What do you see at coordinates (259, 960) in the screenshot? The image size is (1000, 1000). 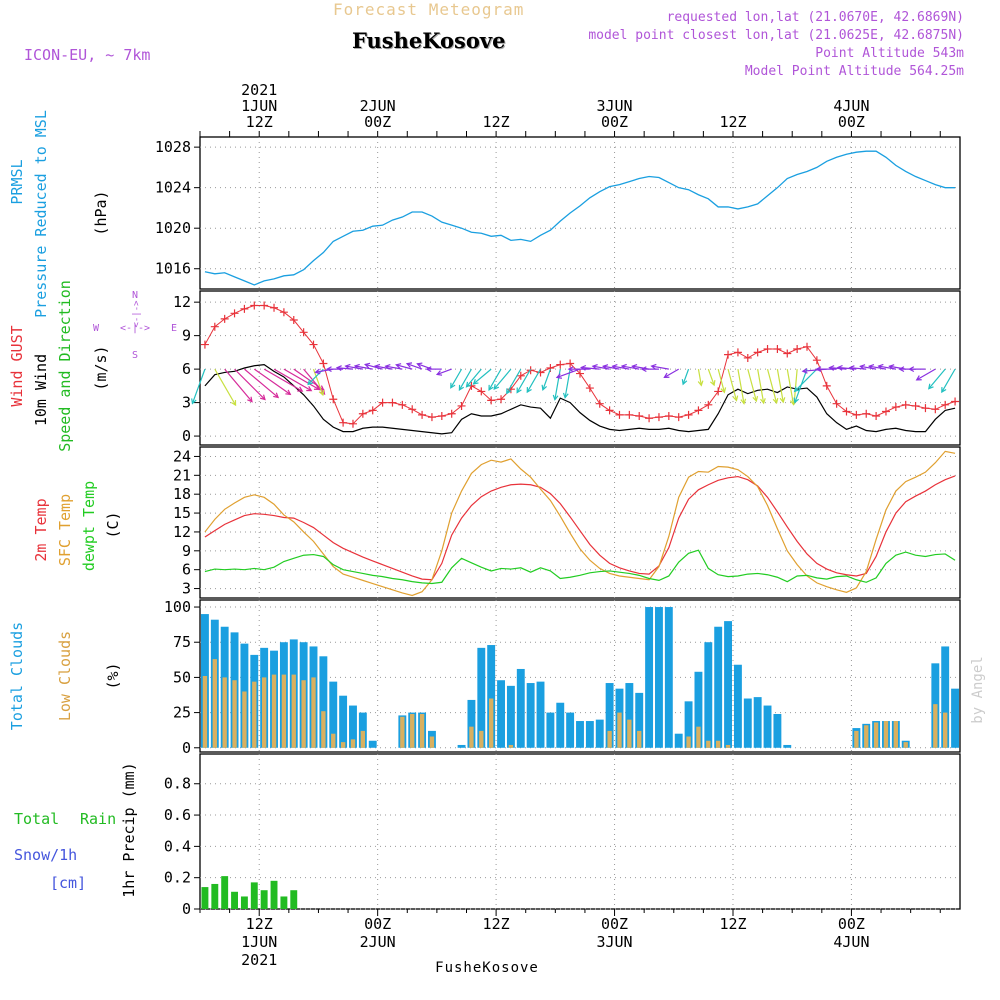 I see `bottom-time-label: 2021` at bounding box center [259, 960].